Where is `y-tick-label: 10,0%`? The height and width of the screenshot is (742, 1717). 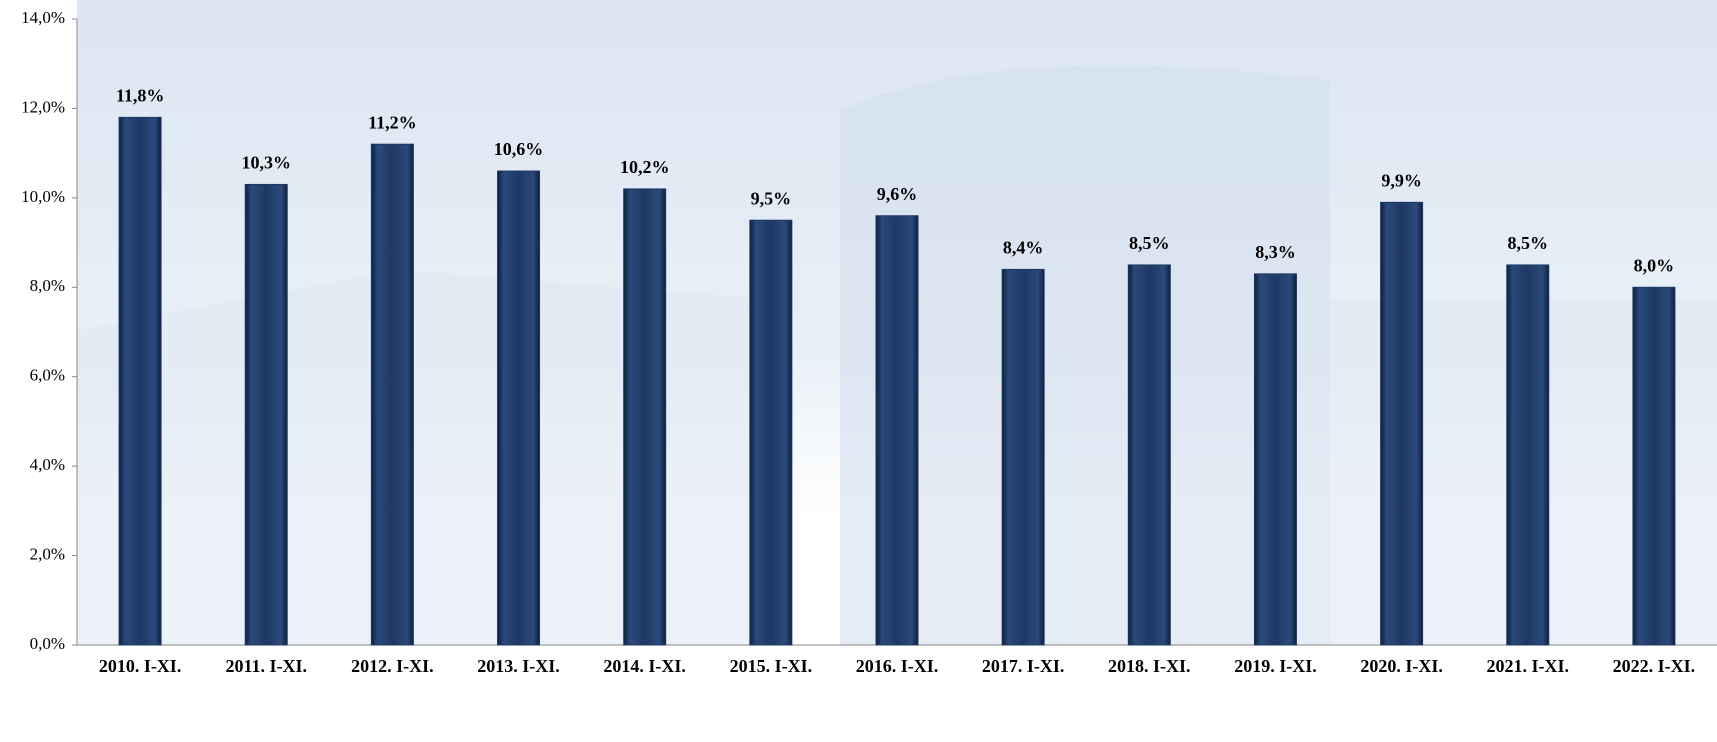
y-tick-label: 10,0% is located at coordinates (43, 196).